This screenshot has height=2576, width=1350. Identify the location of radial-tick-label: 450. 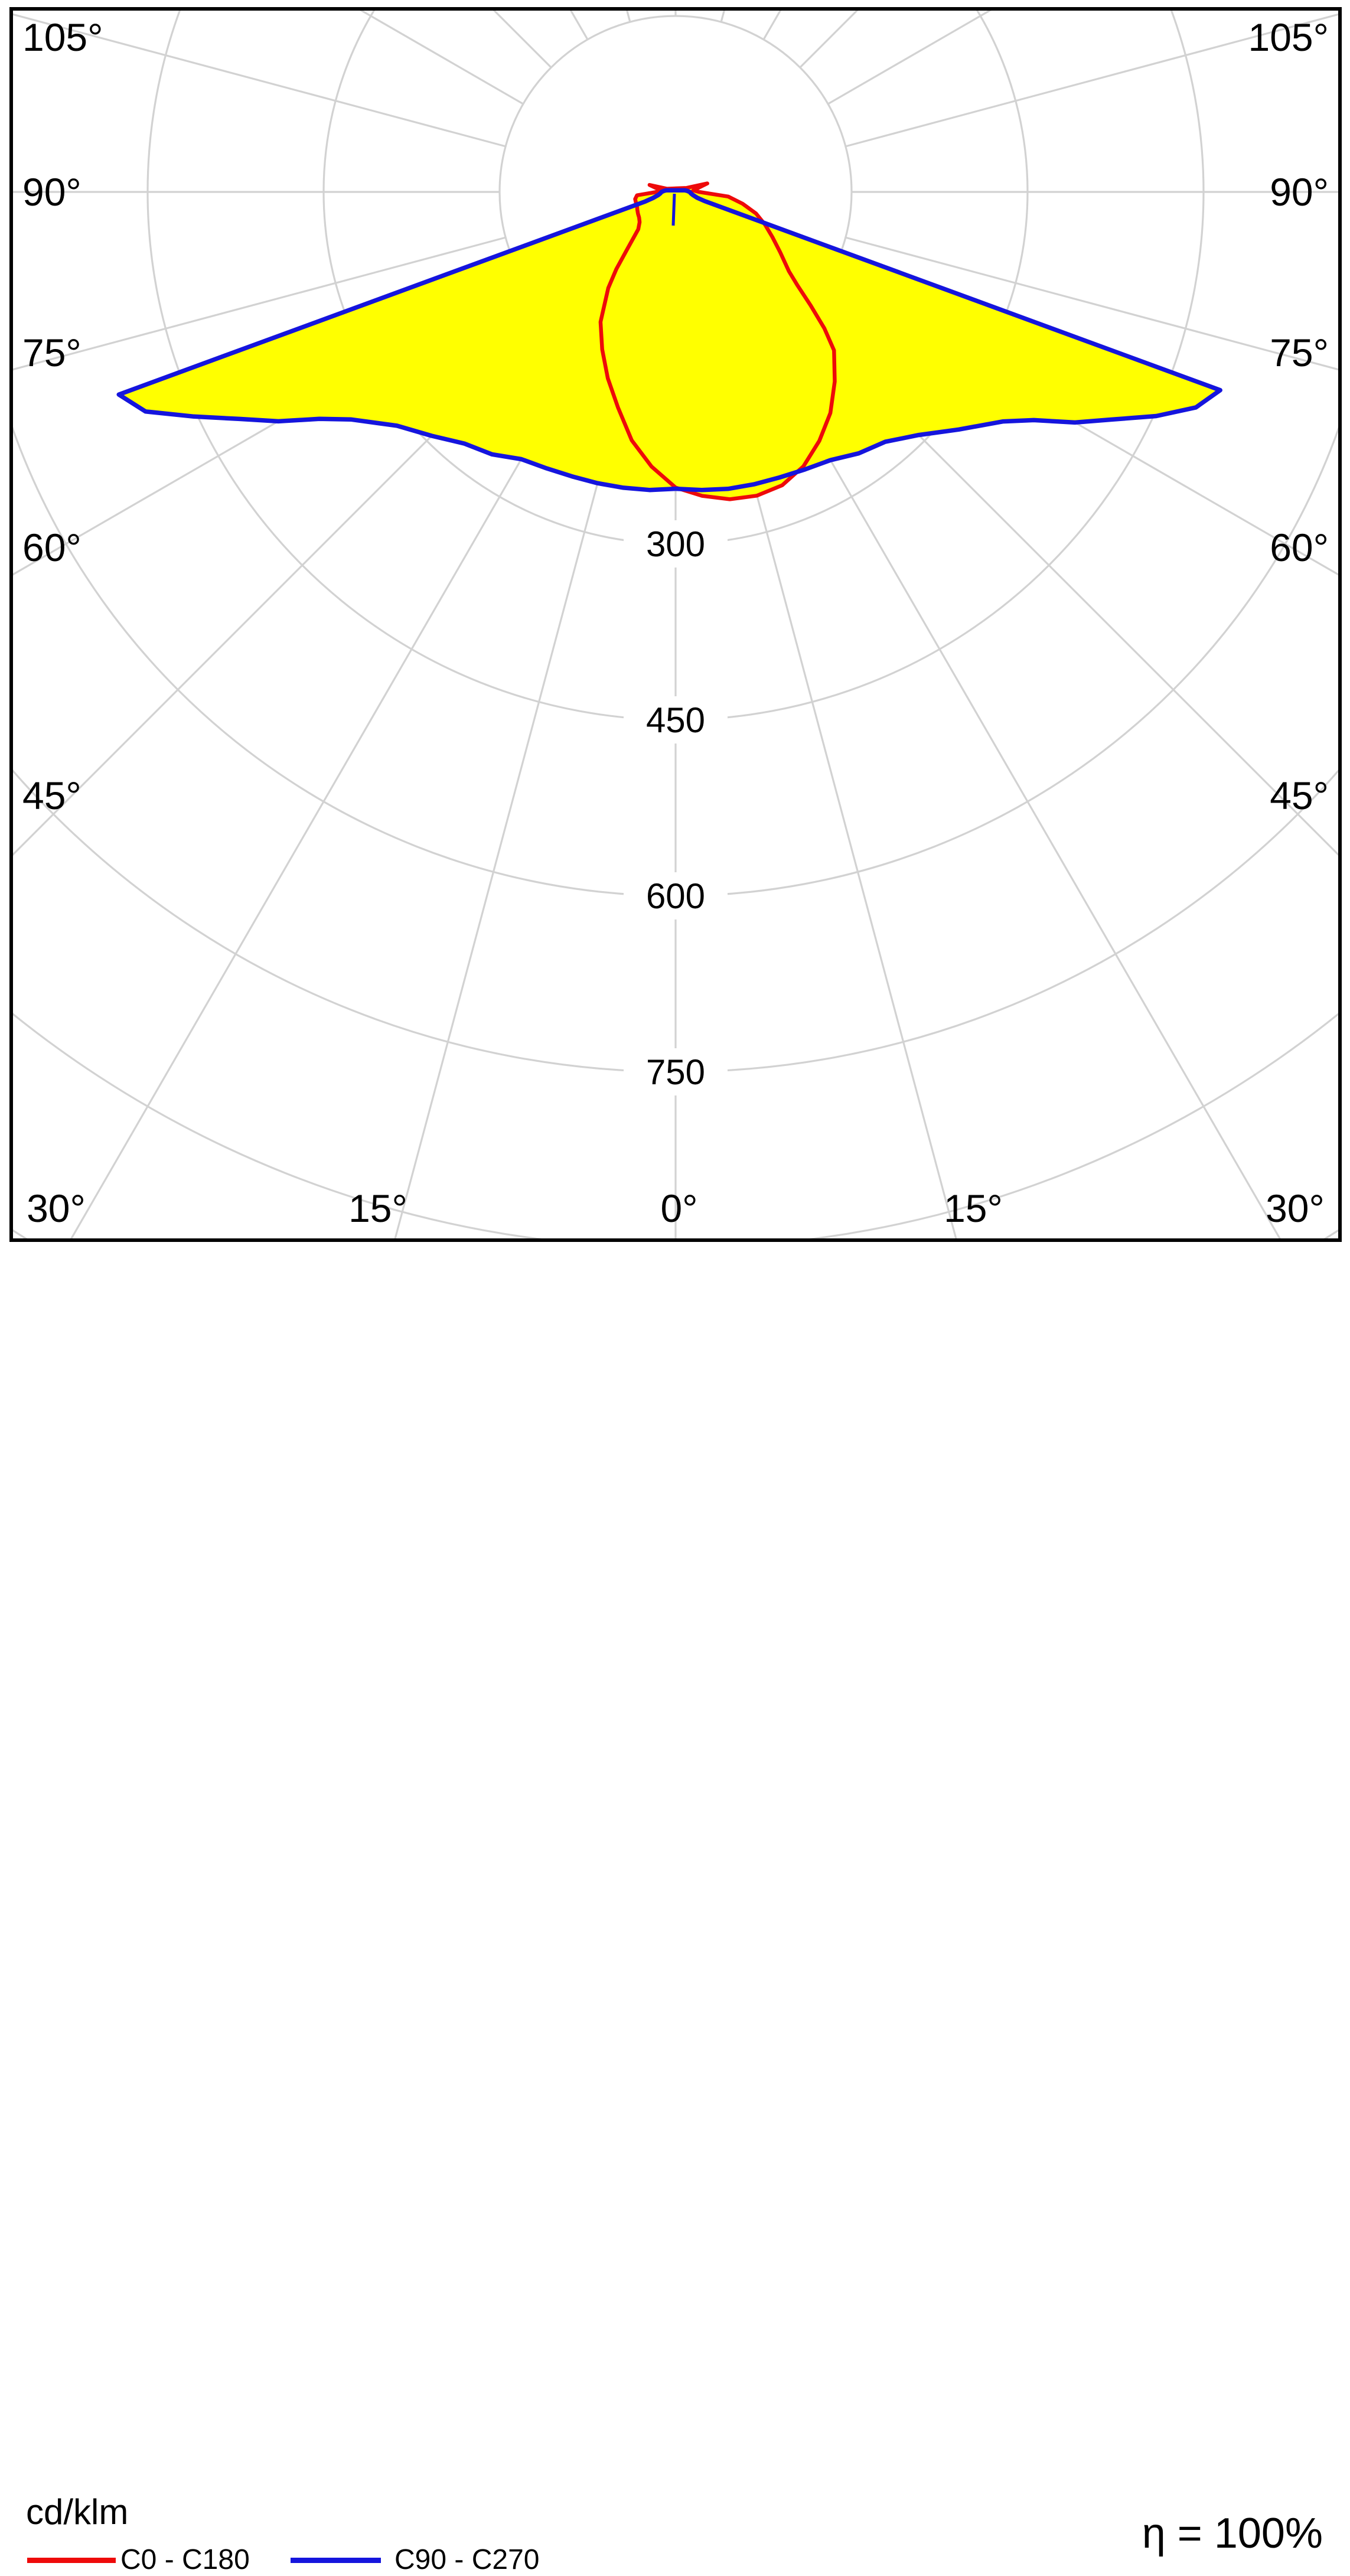
(675, 720).